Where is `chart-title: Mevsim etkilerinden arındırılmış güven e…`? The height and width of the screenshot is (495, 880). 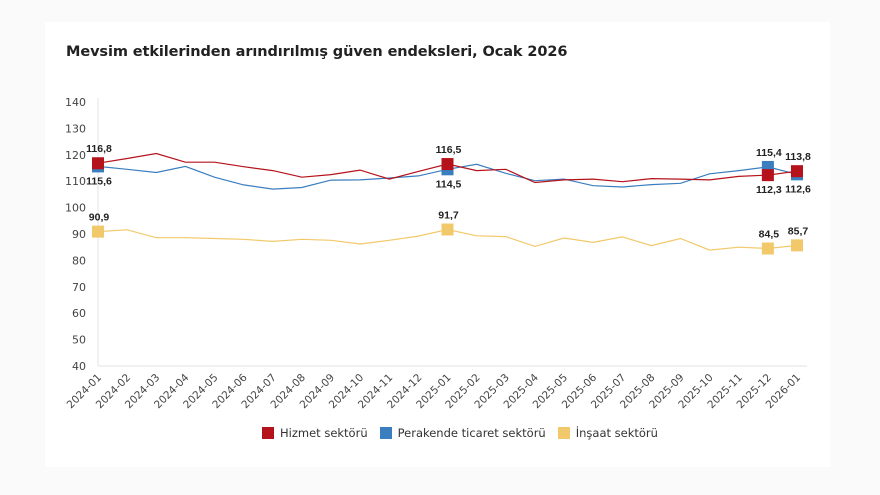 chart-title: Mevsim etkilerinden arındırılmış güven e… is located at coordinates (317, 52).